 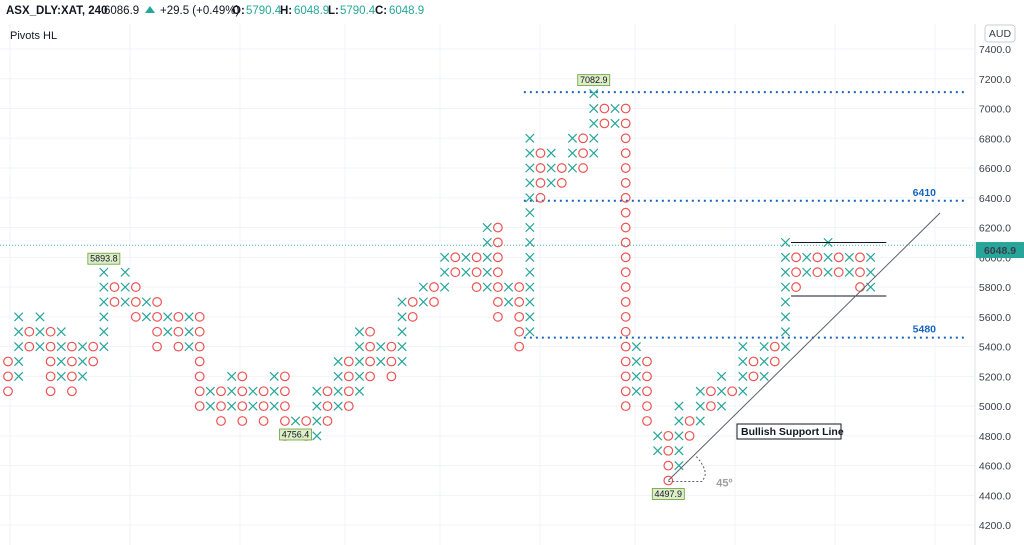 What do you see at coordinates (995, 229) in the screenshot?
I see `y-tick-label: 6200.0` at bounding box center [995, 229].